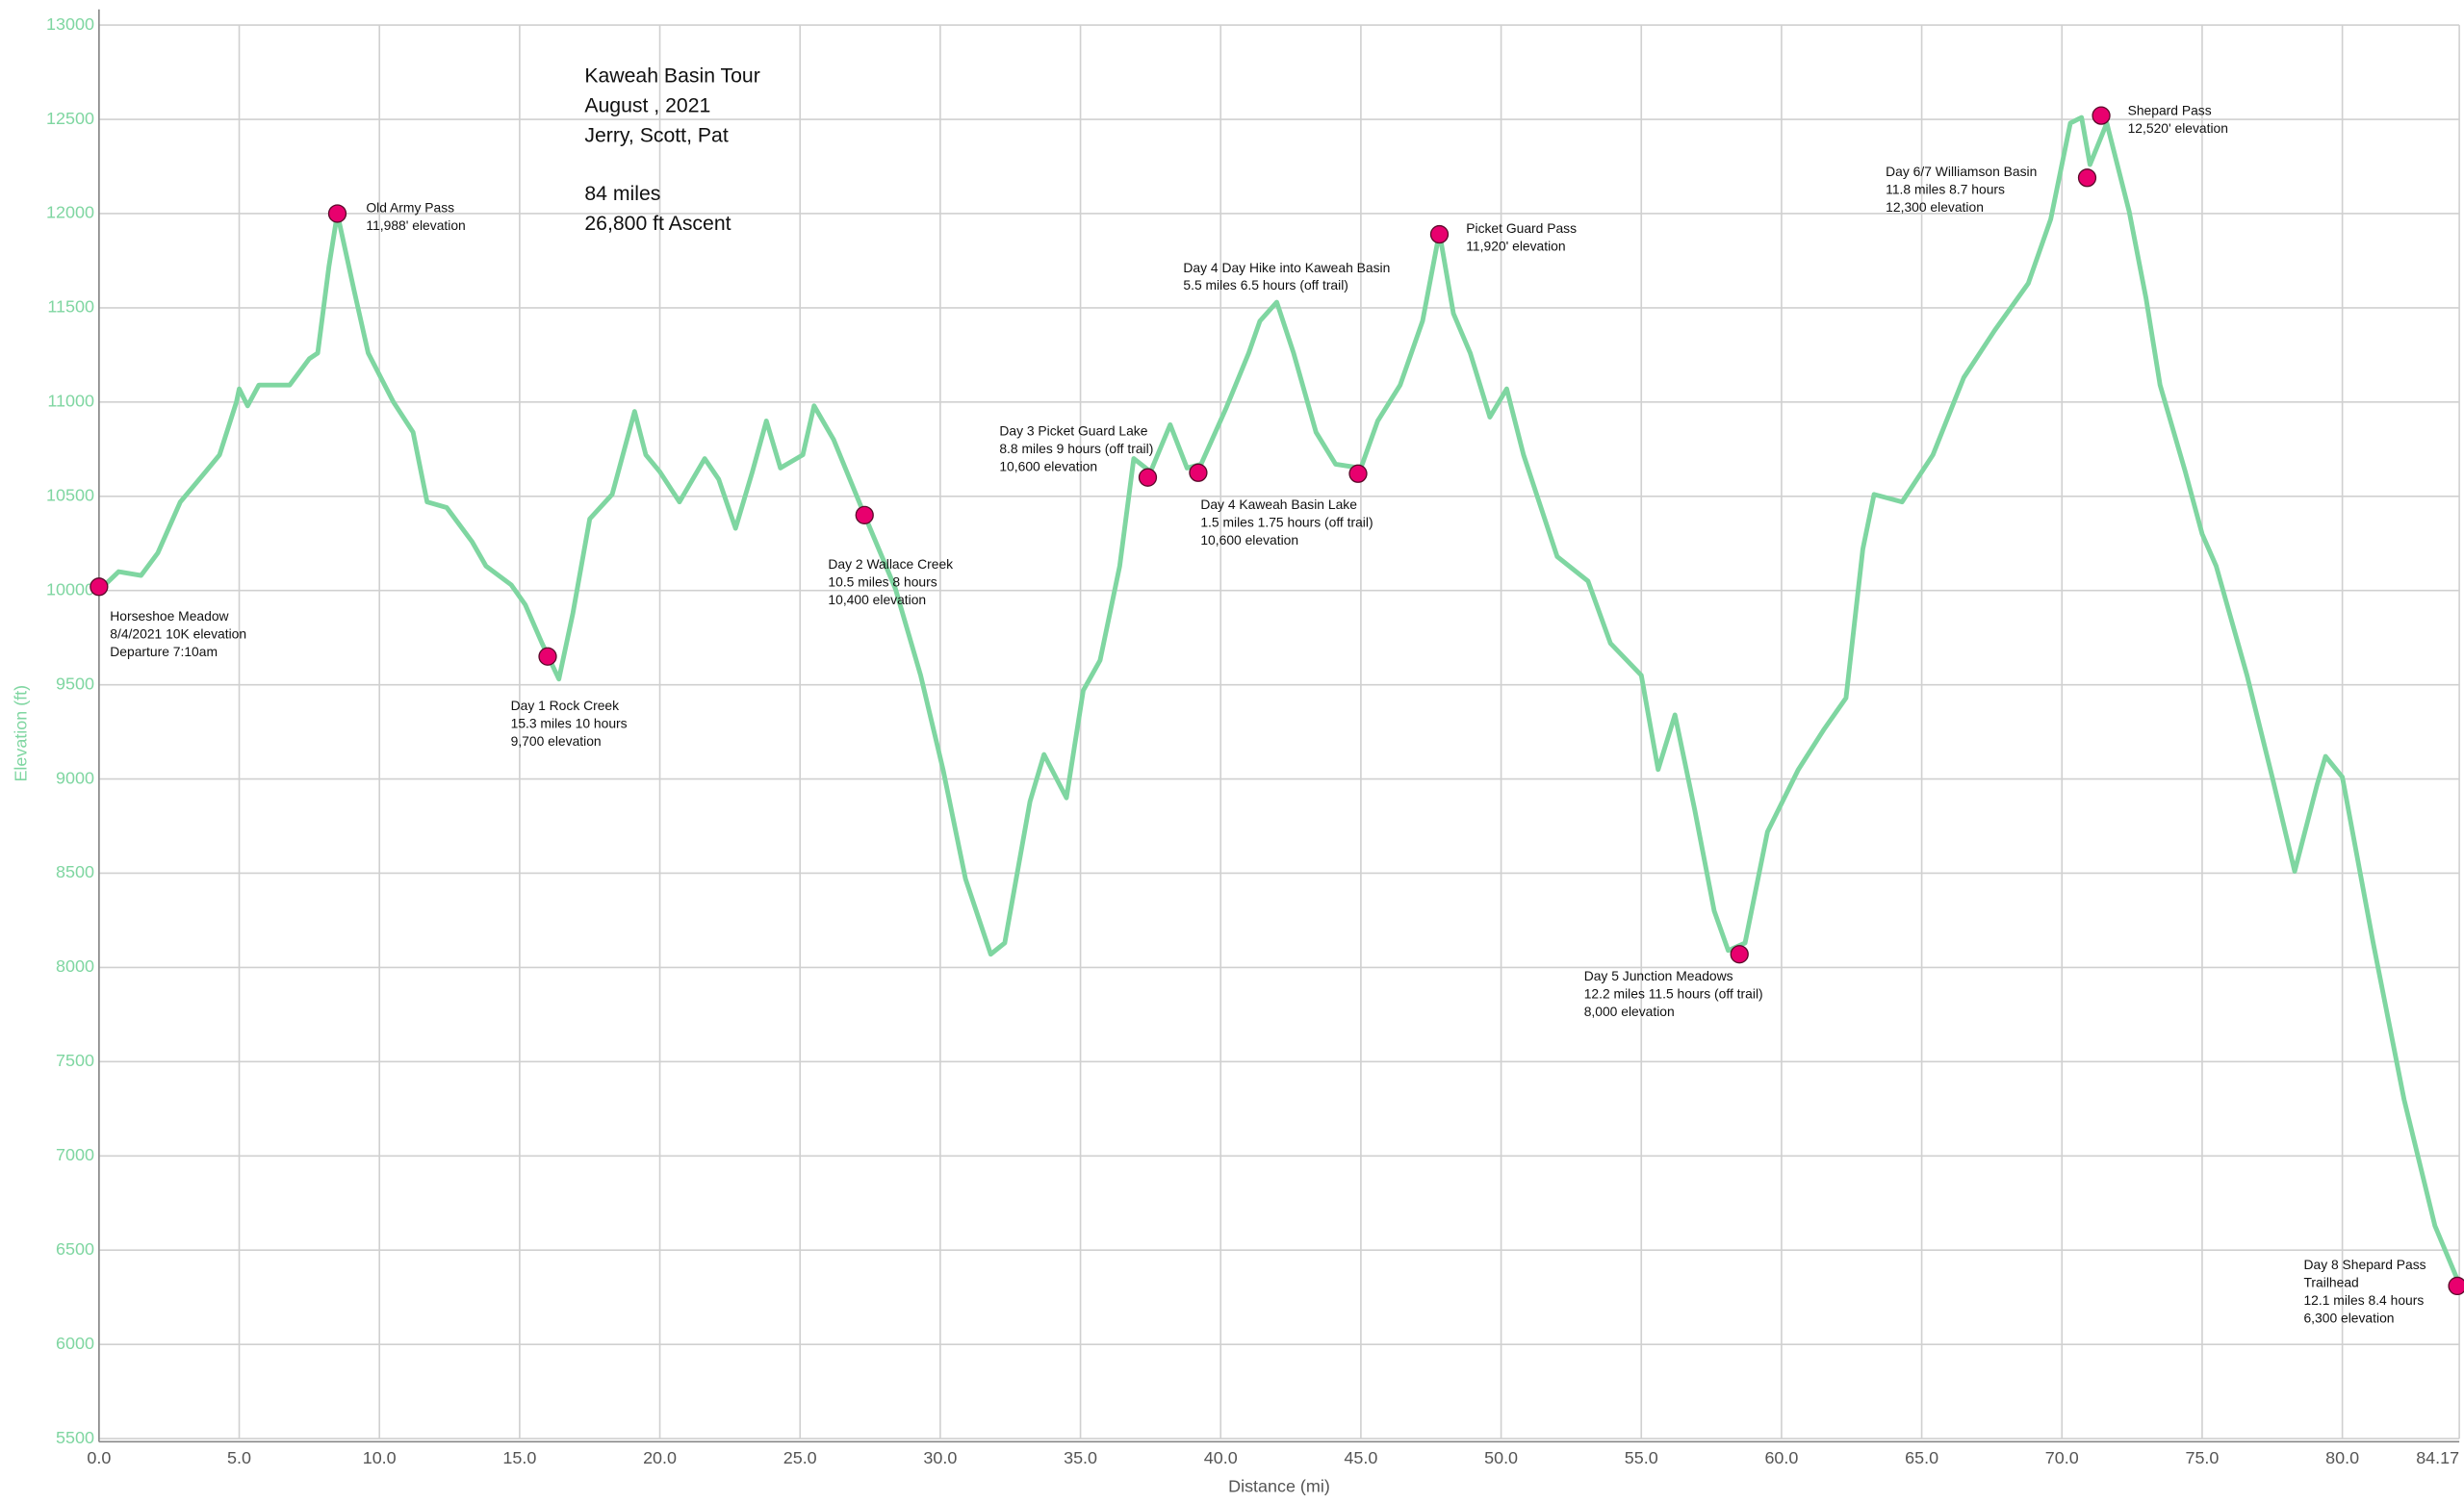  I want to click on x-tick-label: 35.0, so click(1080, 1457).